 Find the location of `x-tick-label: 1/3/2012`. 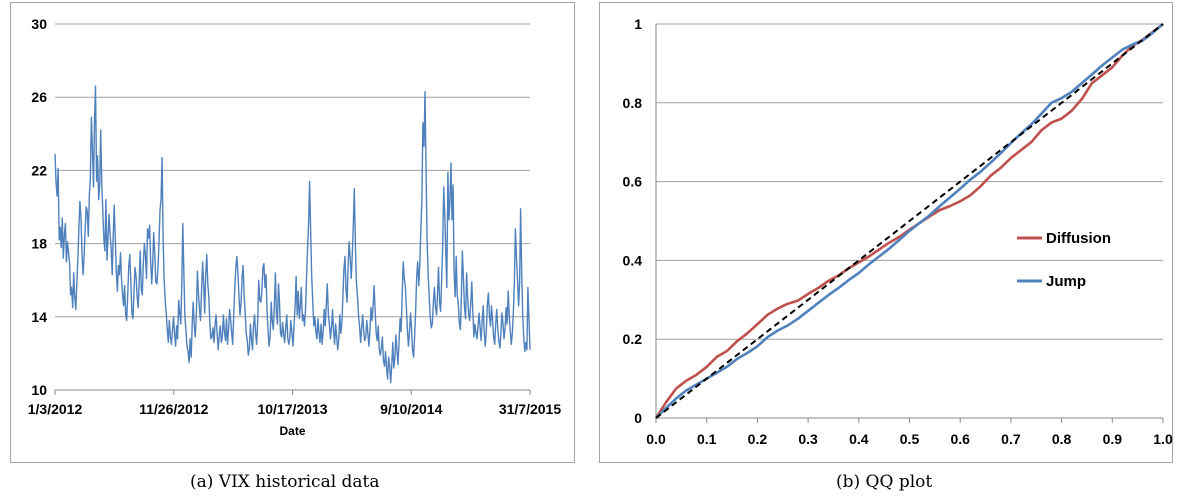

x-tick-label: 1/3/2012 is located at coordinates (55, 409).